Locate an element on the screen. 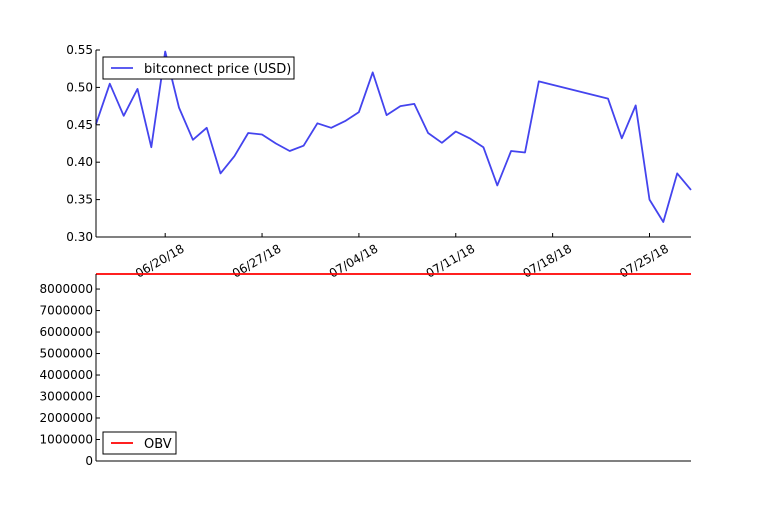  price-y-tick-label: 0.50 is located at coordinates (79, 87).